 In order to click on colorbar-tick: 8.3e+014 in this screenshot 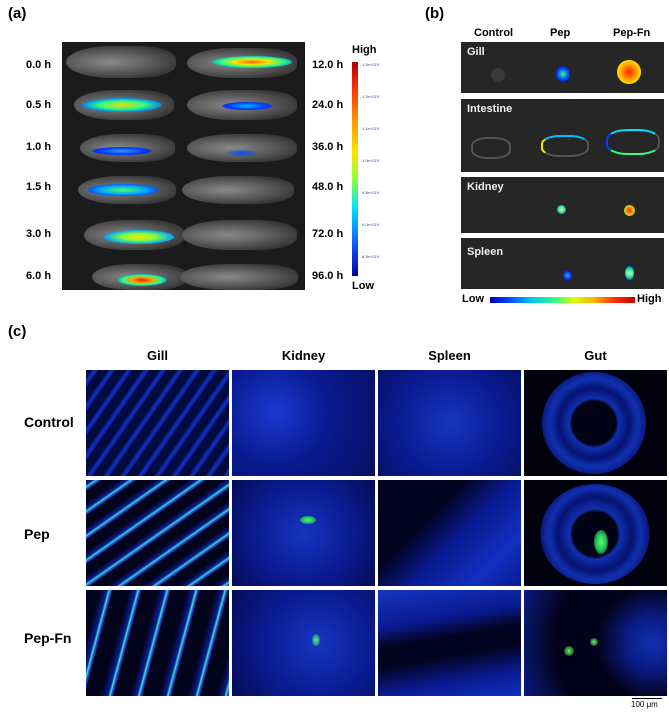, I will do `click(370, 256)`.